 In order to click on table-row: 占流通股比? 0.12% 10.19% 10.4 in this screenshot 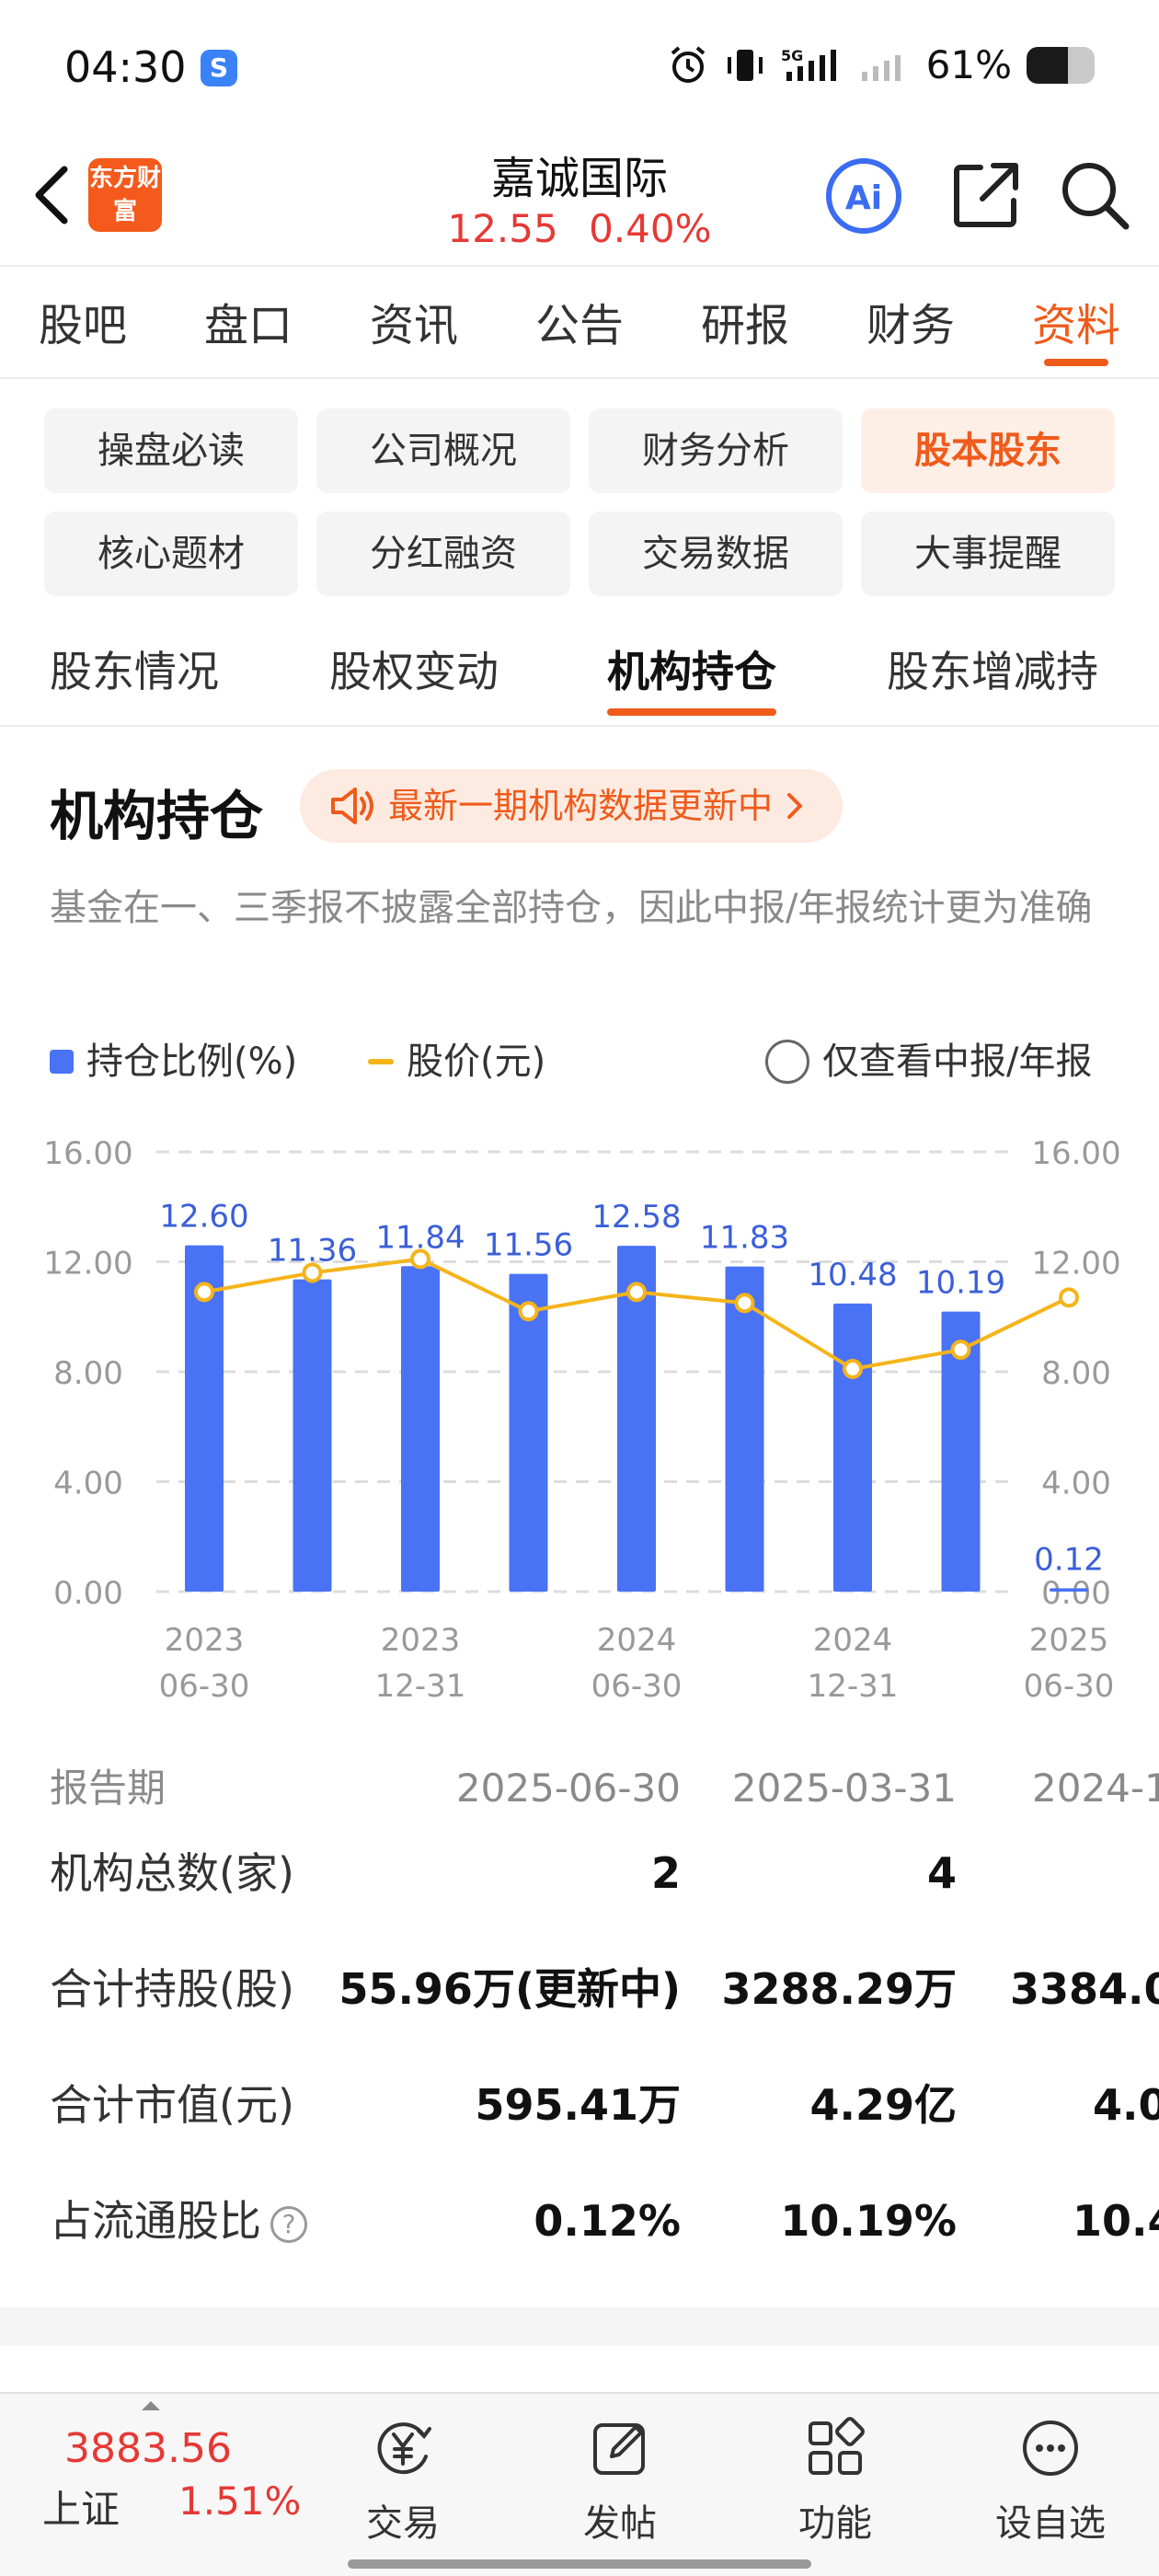, I will do `click(579, 2220)`.